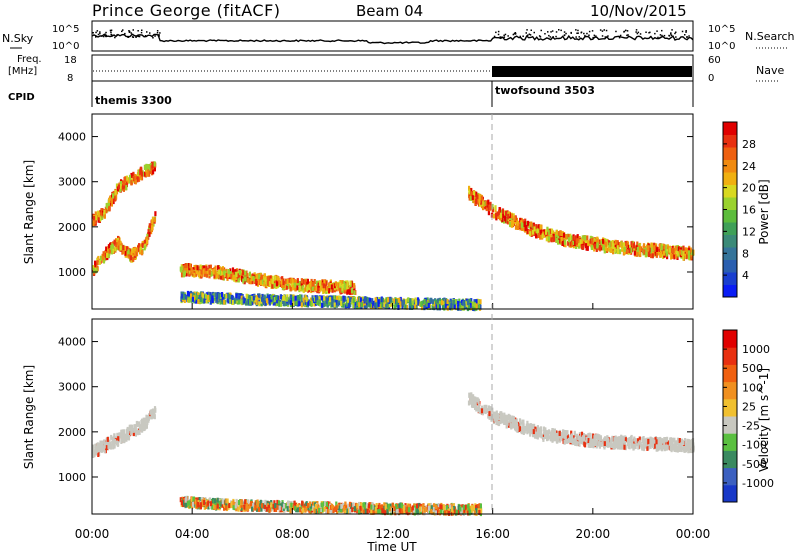 The height and width of the screenshot is (554, 800). Describe the element at coordinates (721, 46) in the screenshot. I see `noise-right-tick-bottom: 10^0` at that location.